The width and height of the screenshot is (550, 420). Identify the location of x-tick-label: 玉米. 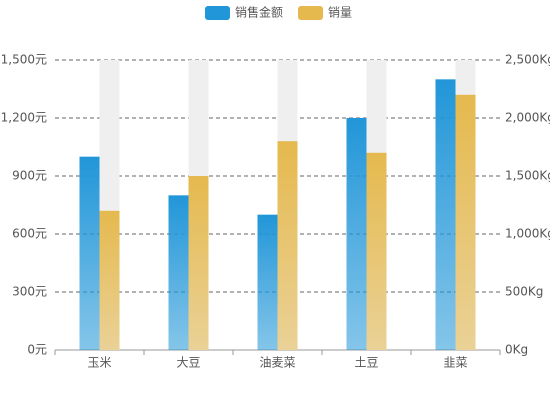
(99, 363).